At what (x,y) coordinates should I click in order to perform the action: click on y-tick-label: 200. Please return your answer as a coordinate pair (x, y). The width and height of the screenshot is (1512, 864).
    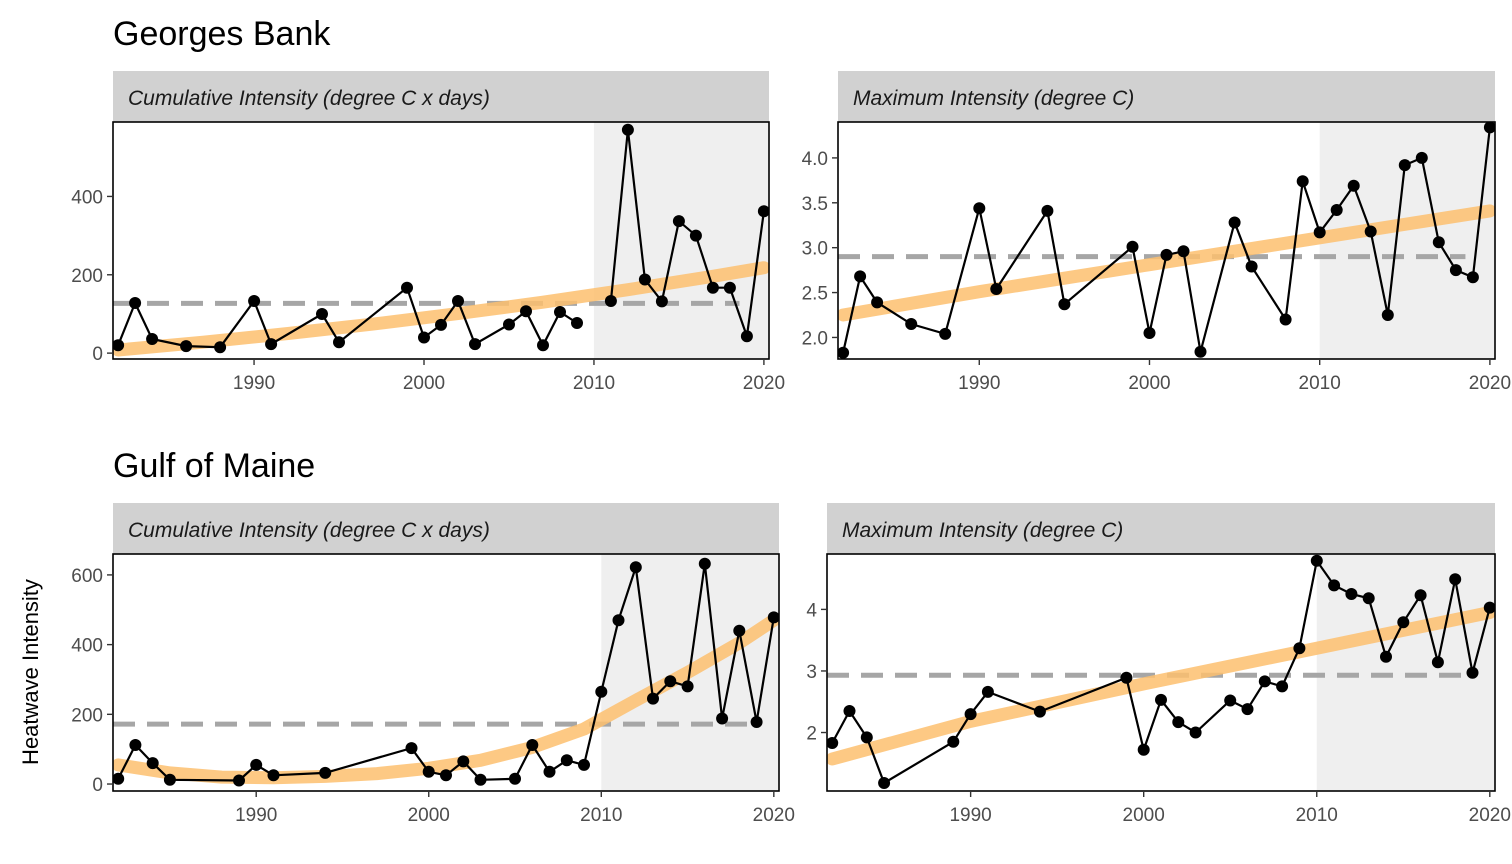
    Looking at the image, I should click on (87, 276).